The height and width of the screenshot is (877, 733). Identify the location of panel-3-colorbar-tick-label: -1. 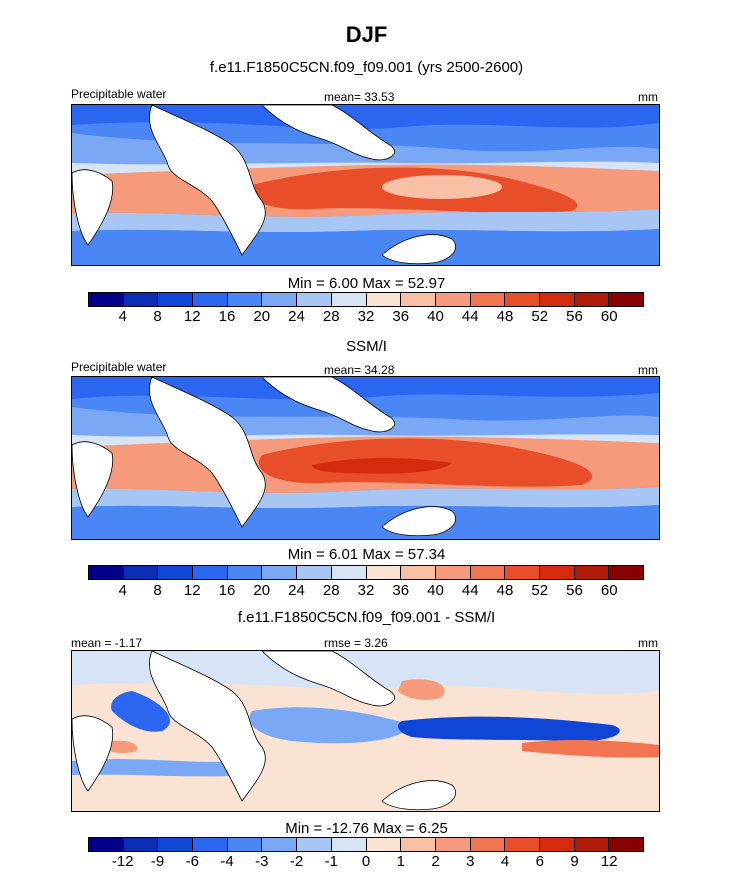
(331, 861).